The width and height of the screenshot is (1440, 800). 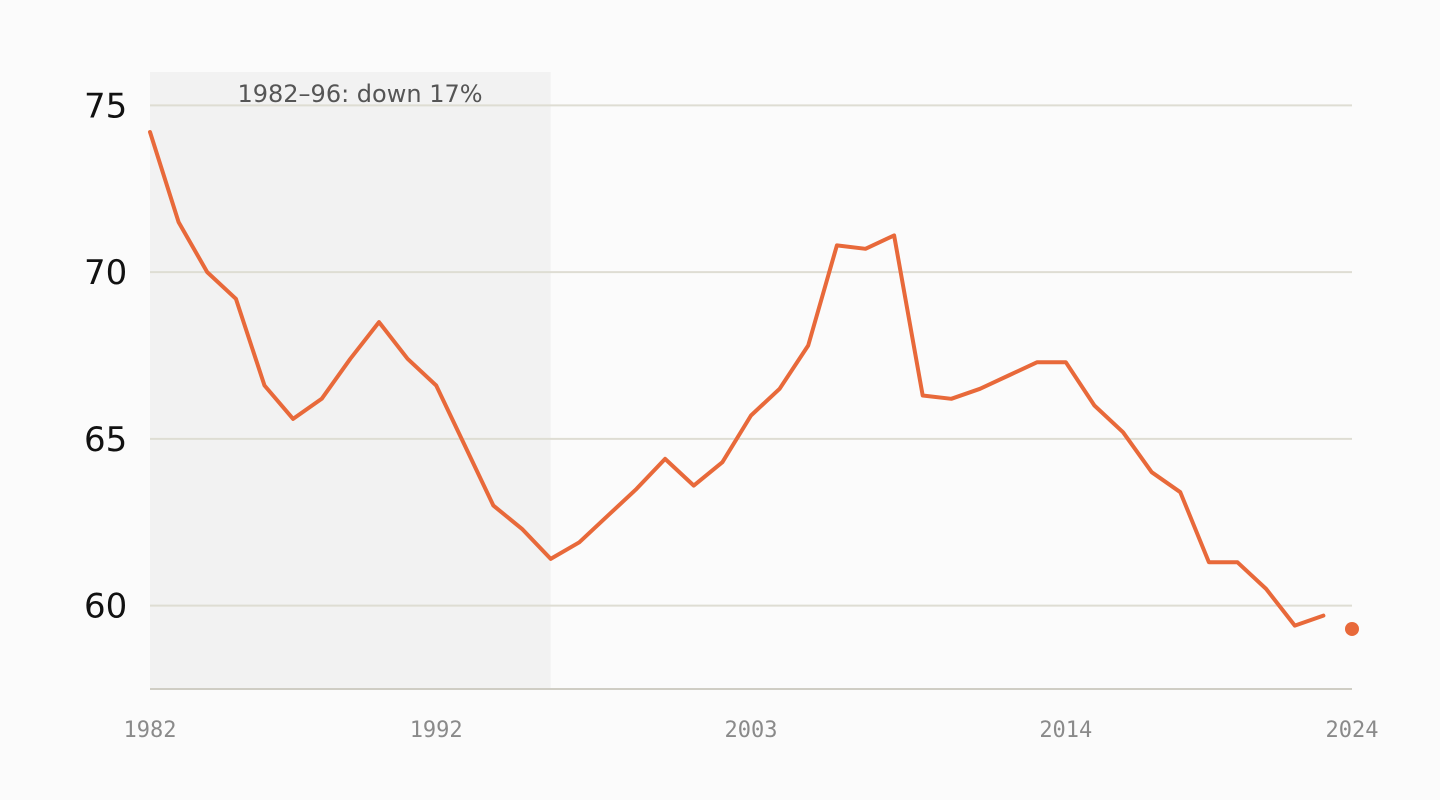 What do you see at coordinates (235, 298) in the screenshot?
I see `point-1985` at bounding box center [235, 298].